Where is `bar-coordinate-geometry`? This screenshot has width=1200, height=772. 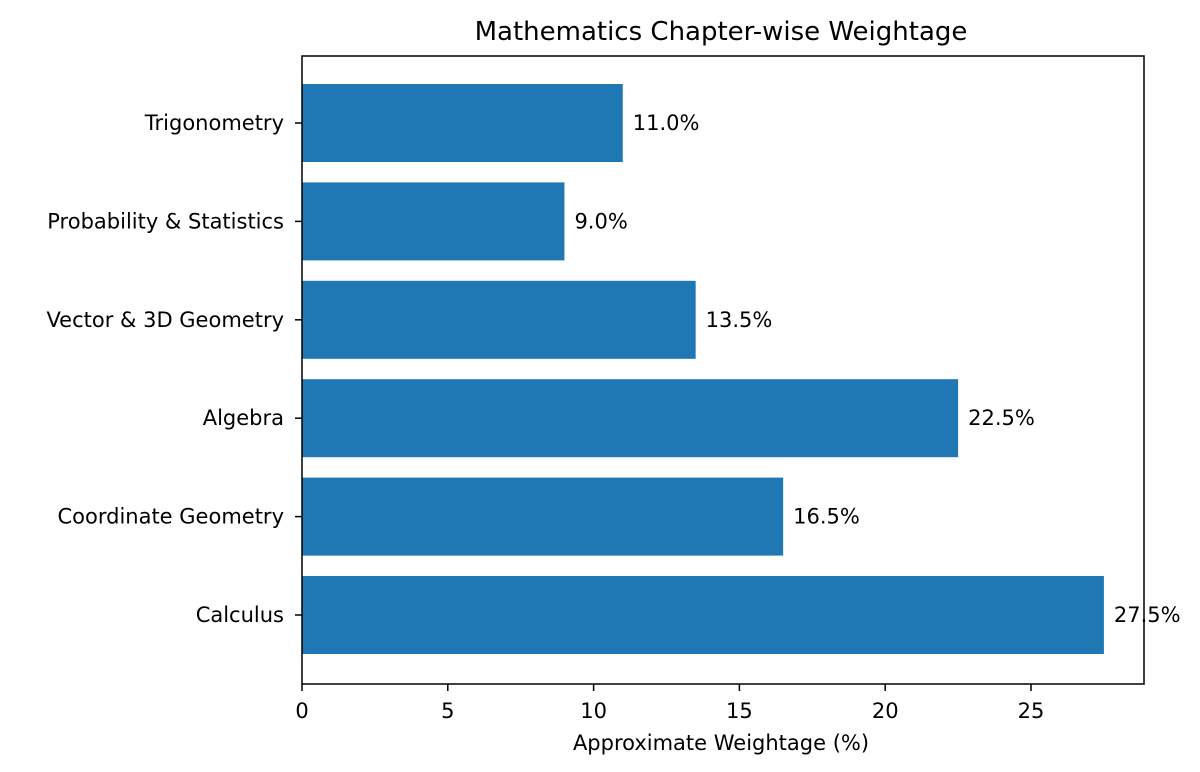 bar-coordinate-geometry is located at coordinates (543, 516).